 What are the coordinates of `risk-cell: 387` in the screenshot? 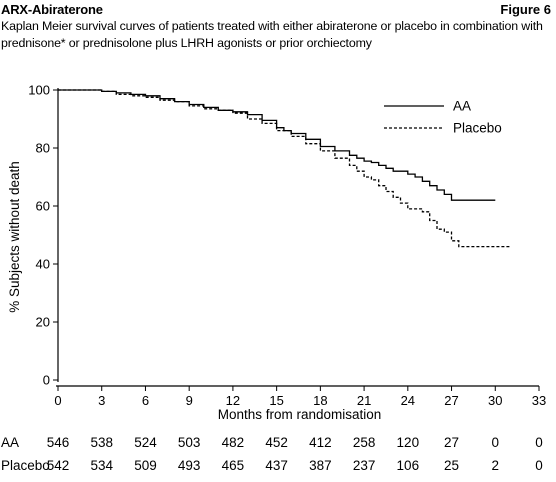 It's located at (320, 465).